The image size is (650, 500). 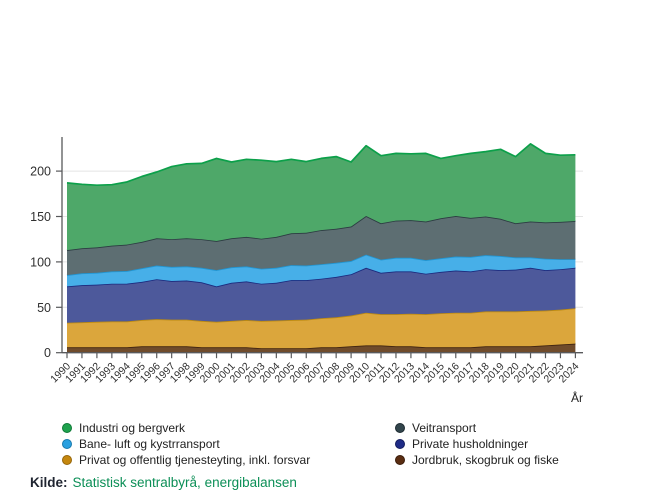 I want to click on legend-item: Veitransport, so click(x=477, y=427).